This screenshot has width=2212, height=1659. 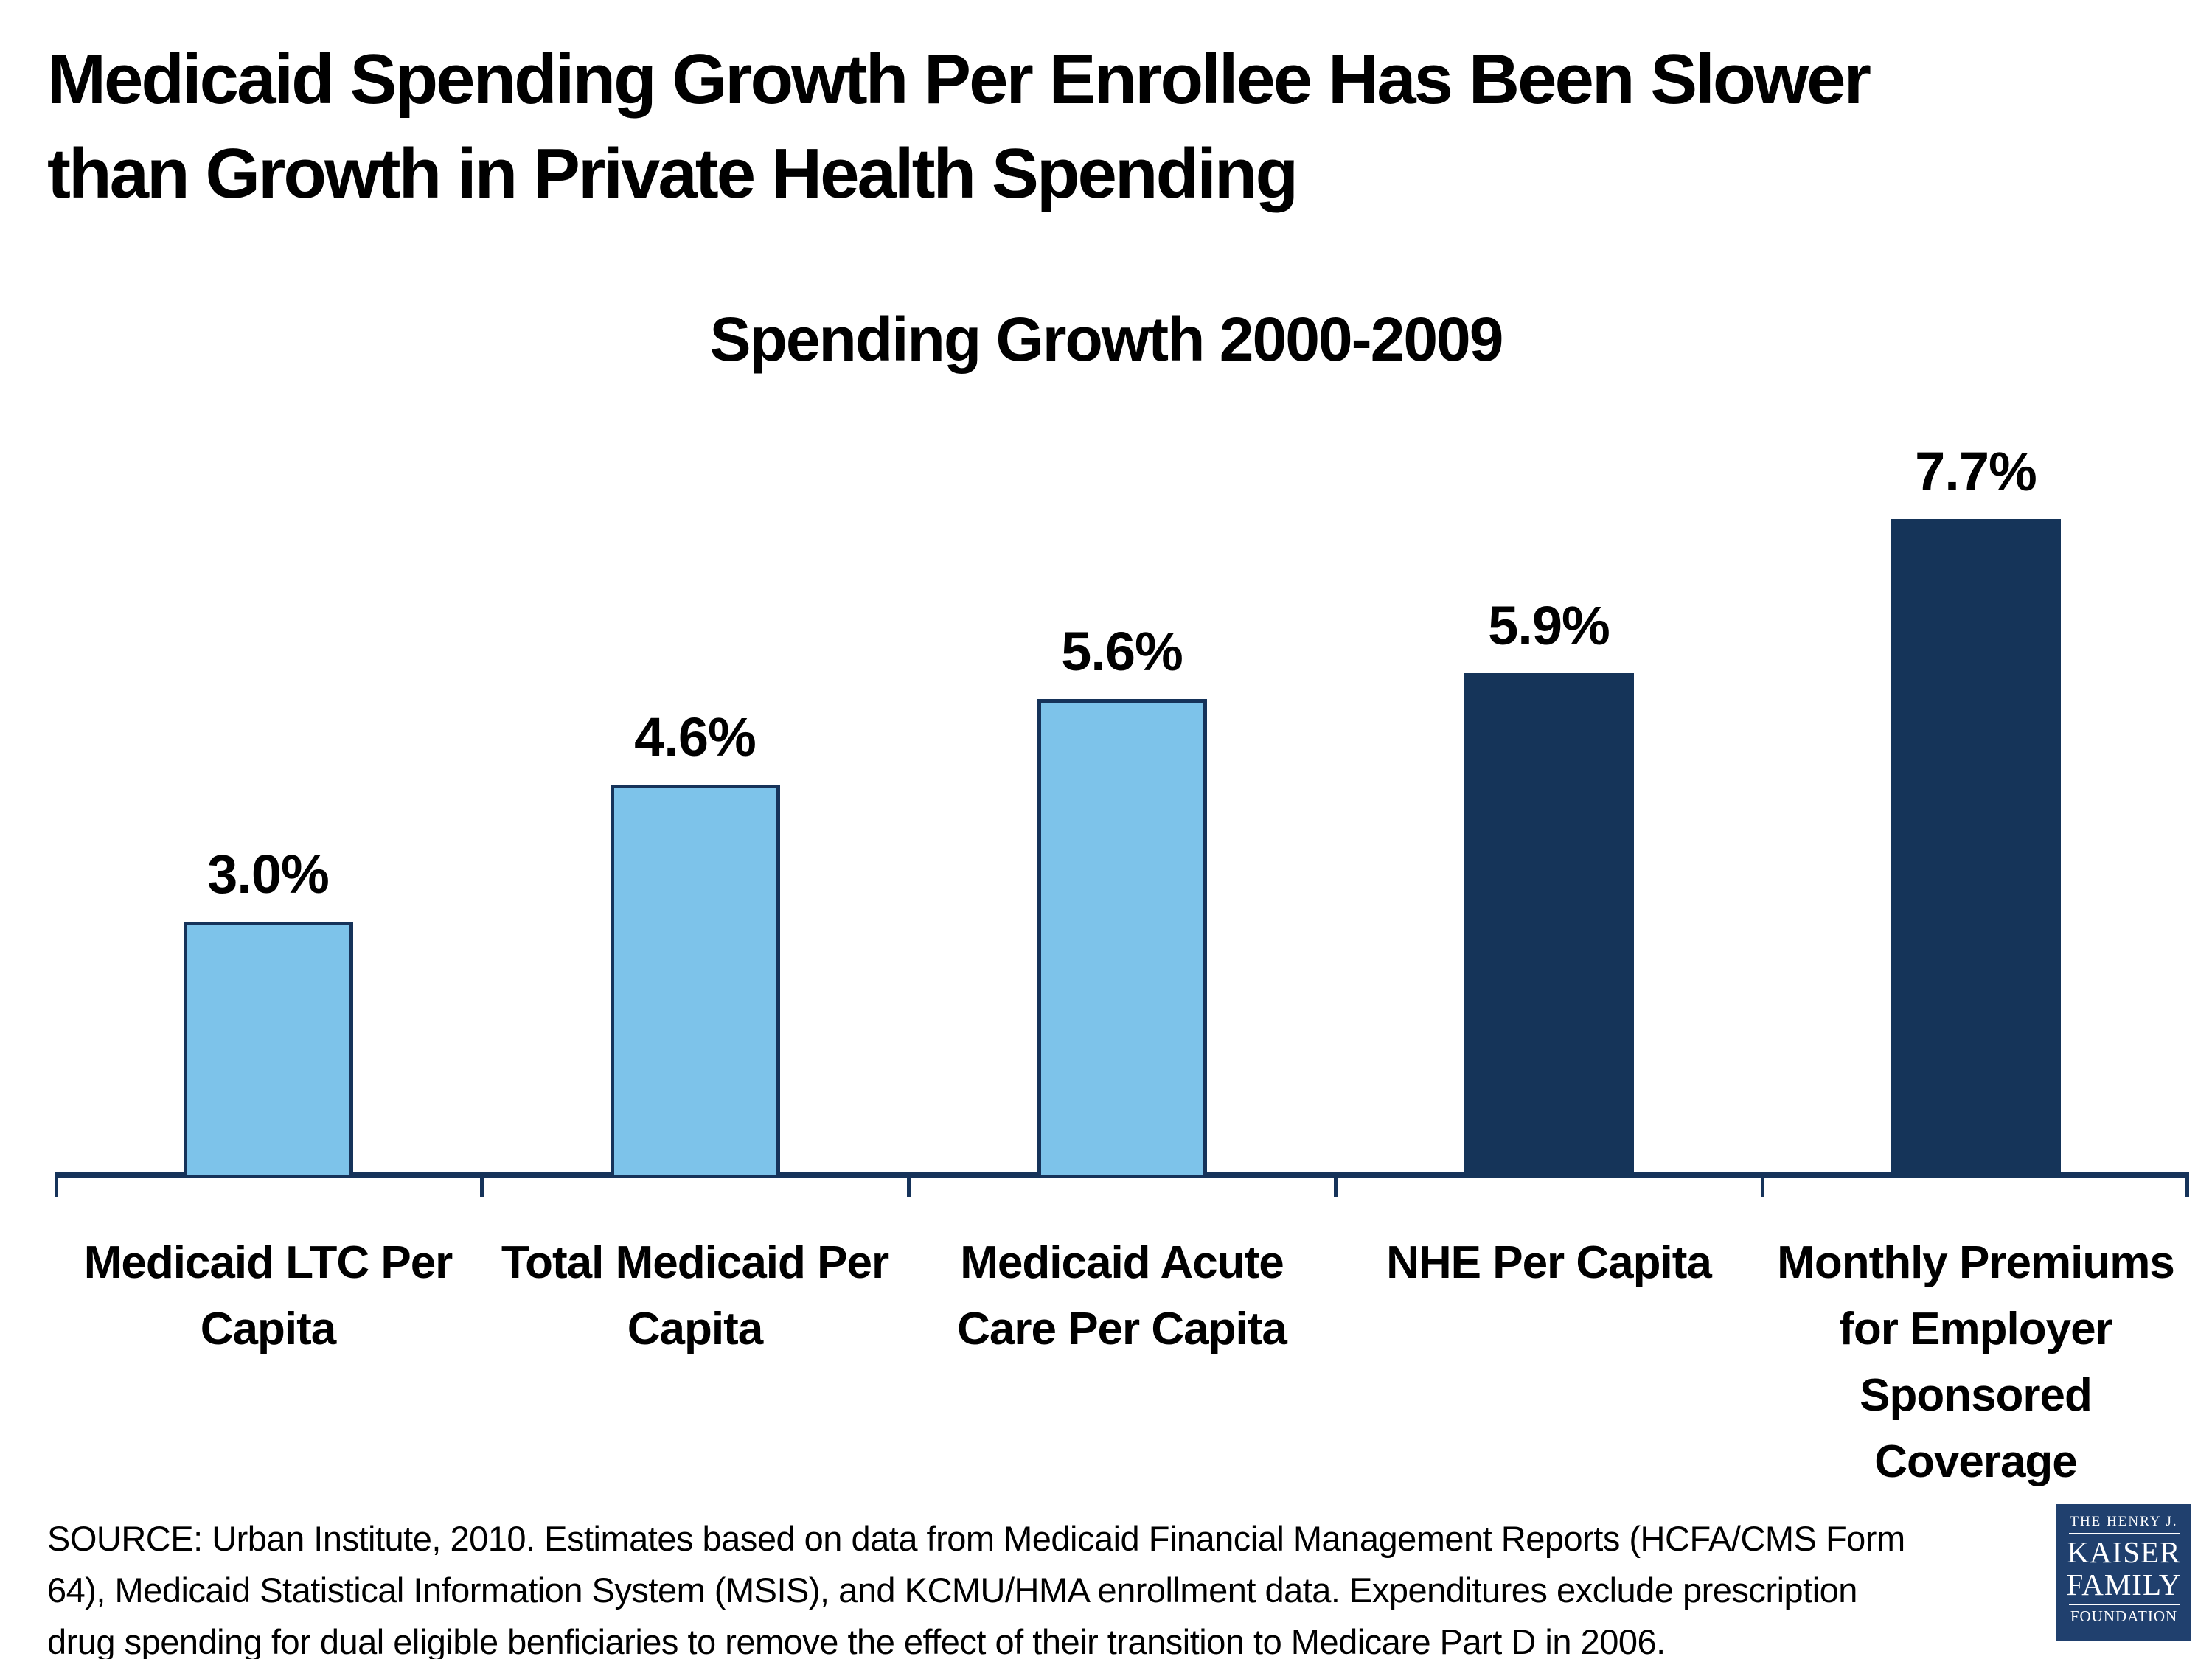 I want to click on bar-slot: 3.0%, so click(x=268, y=818).